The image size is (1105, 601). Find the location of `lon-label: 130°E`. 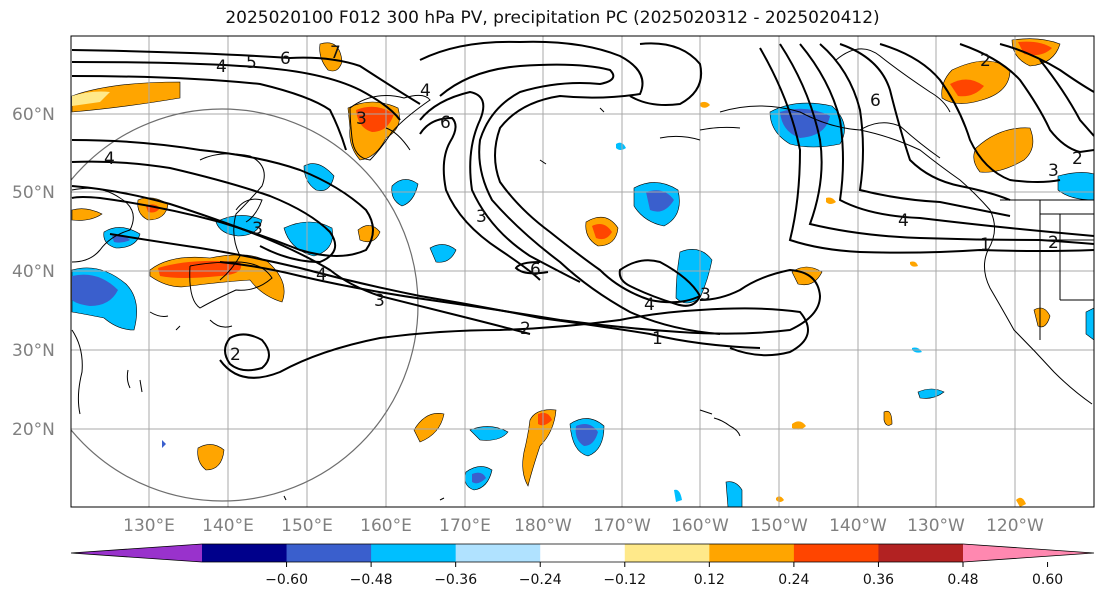

lon-label: 130°E is located at coordinates (149, 526).